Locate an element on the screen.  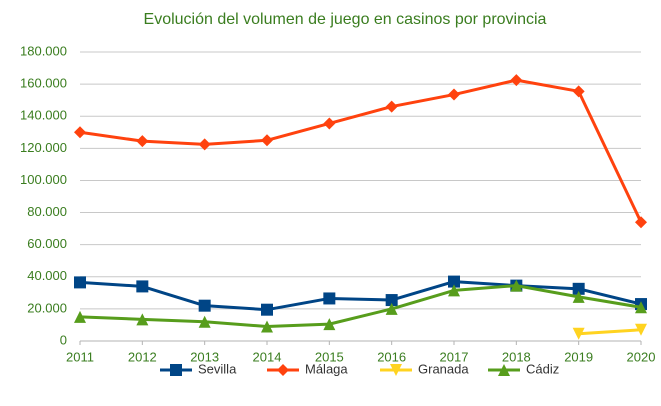
x-tick-label: 2015 is located at coordinates (329, 356).